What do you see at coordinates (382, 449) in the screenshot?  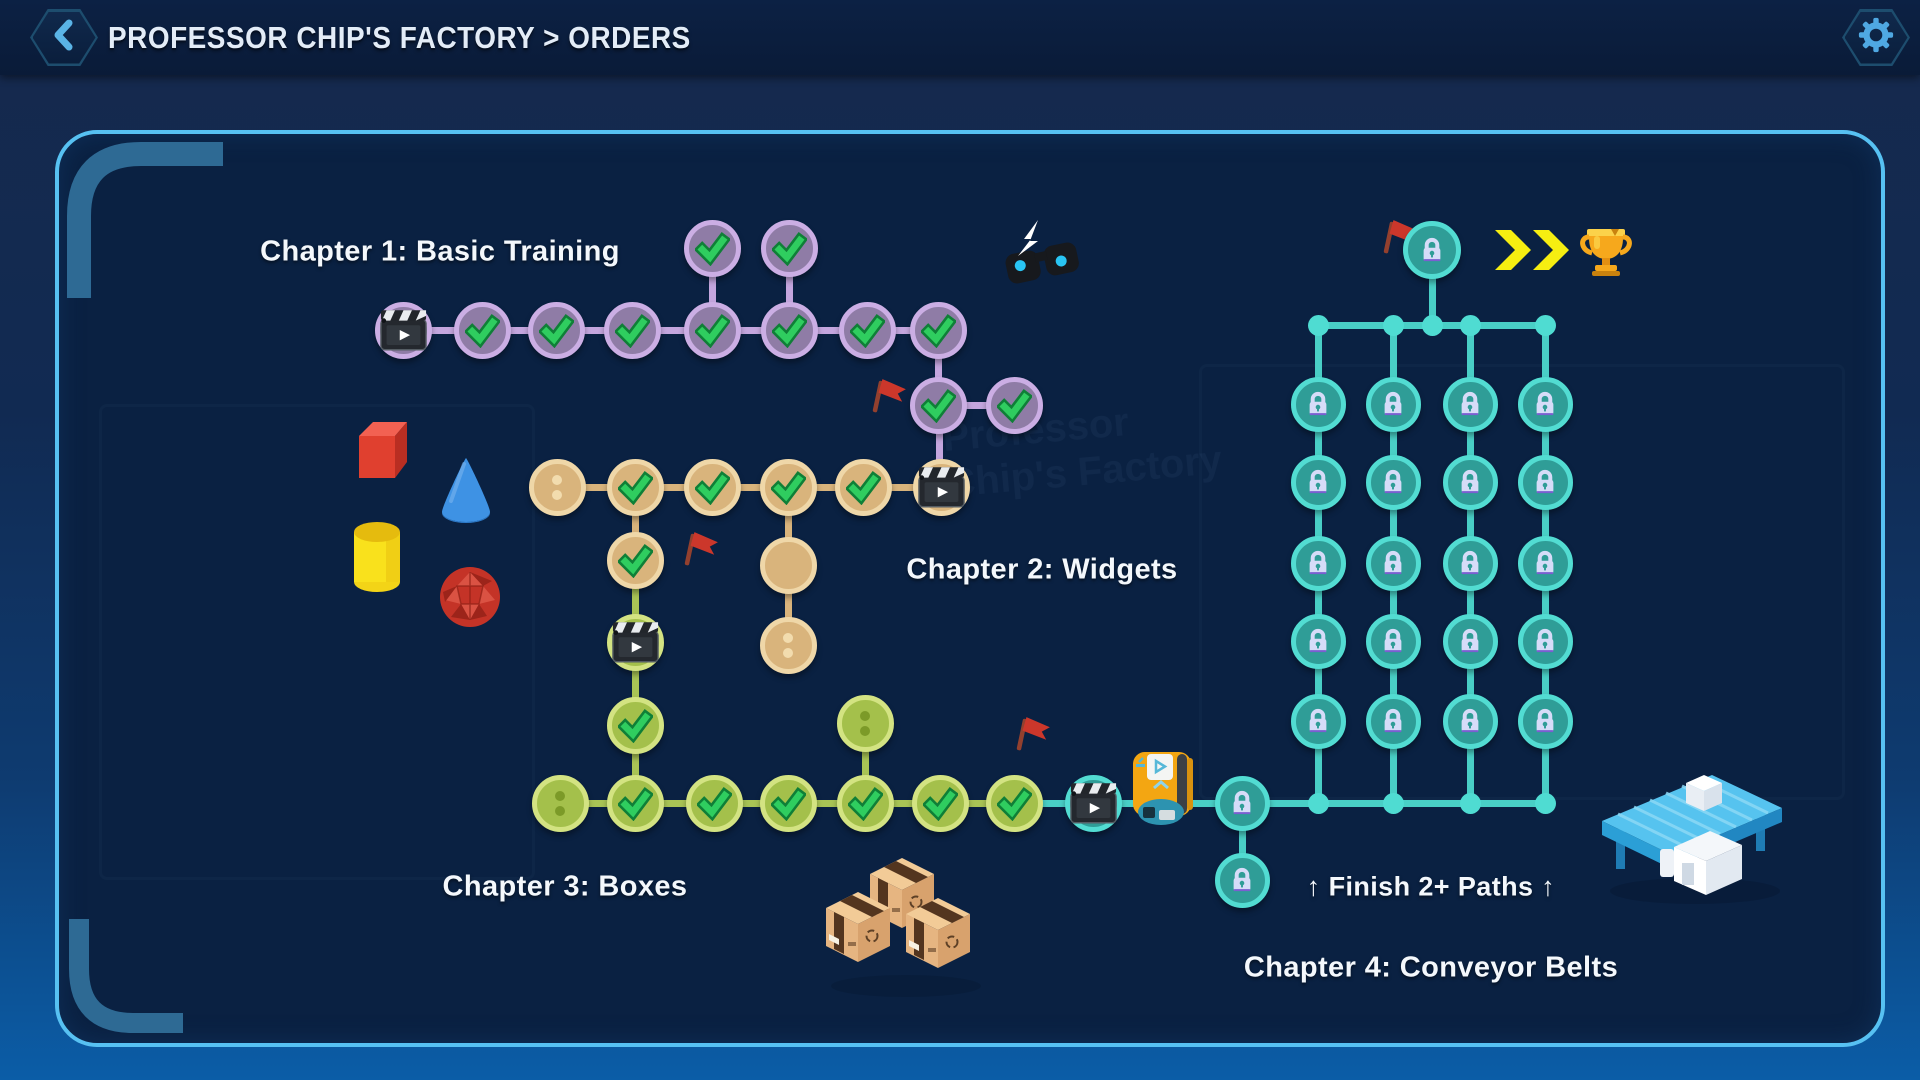 I see `red-cube` at bounding box center [382, 449].